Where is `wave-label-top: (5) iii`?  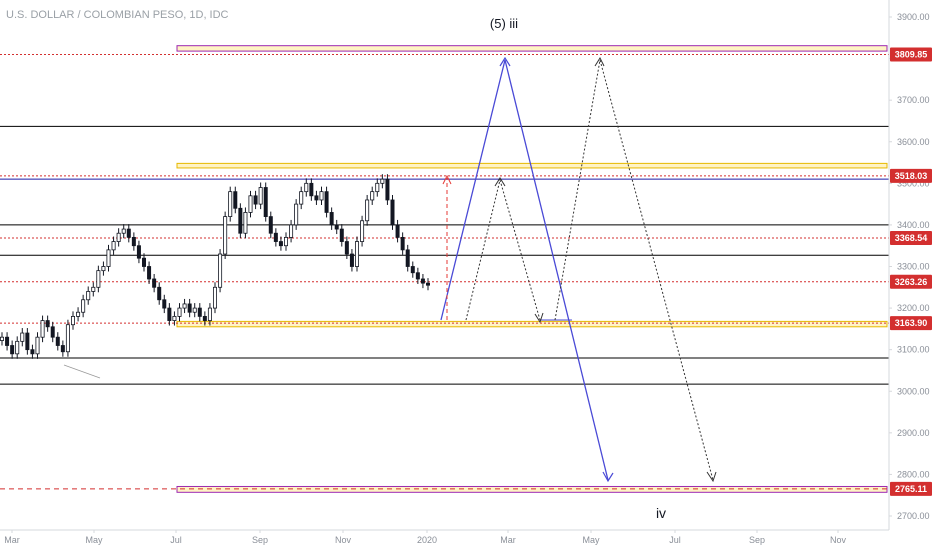 wave-label-top: (5) iii is located at coordinates (504, 23).